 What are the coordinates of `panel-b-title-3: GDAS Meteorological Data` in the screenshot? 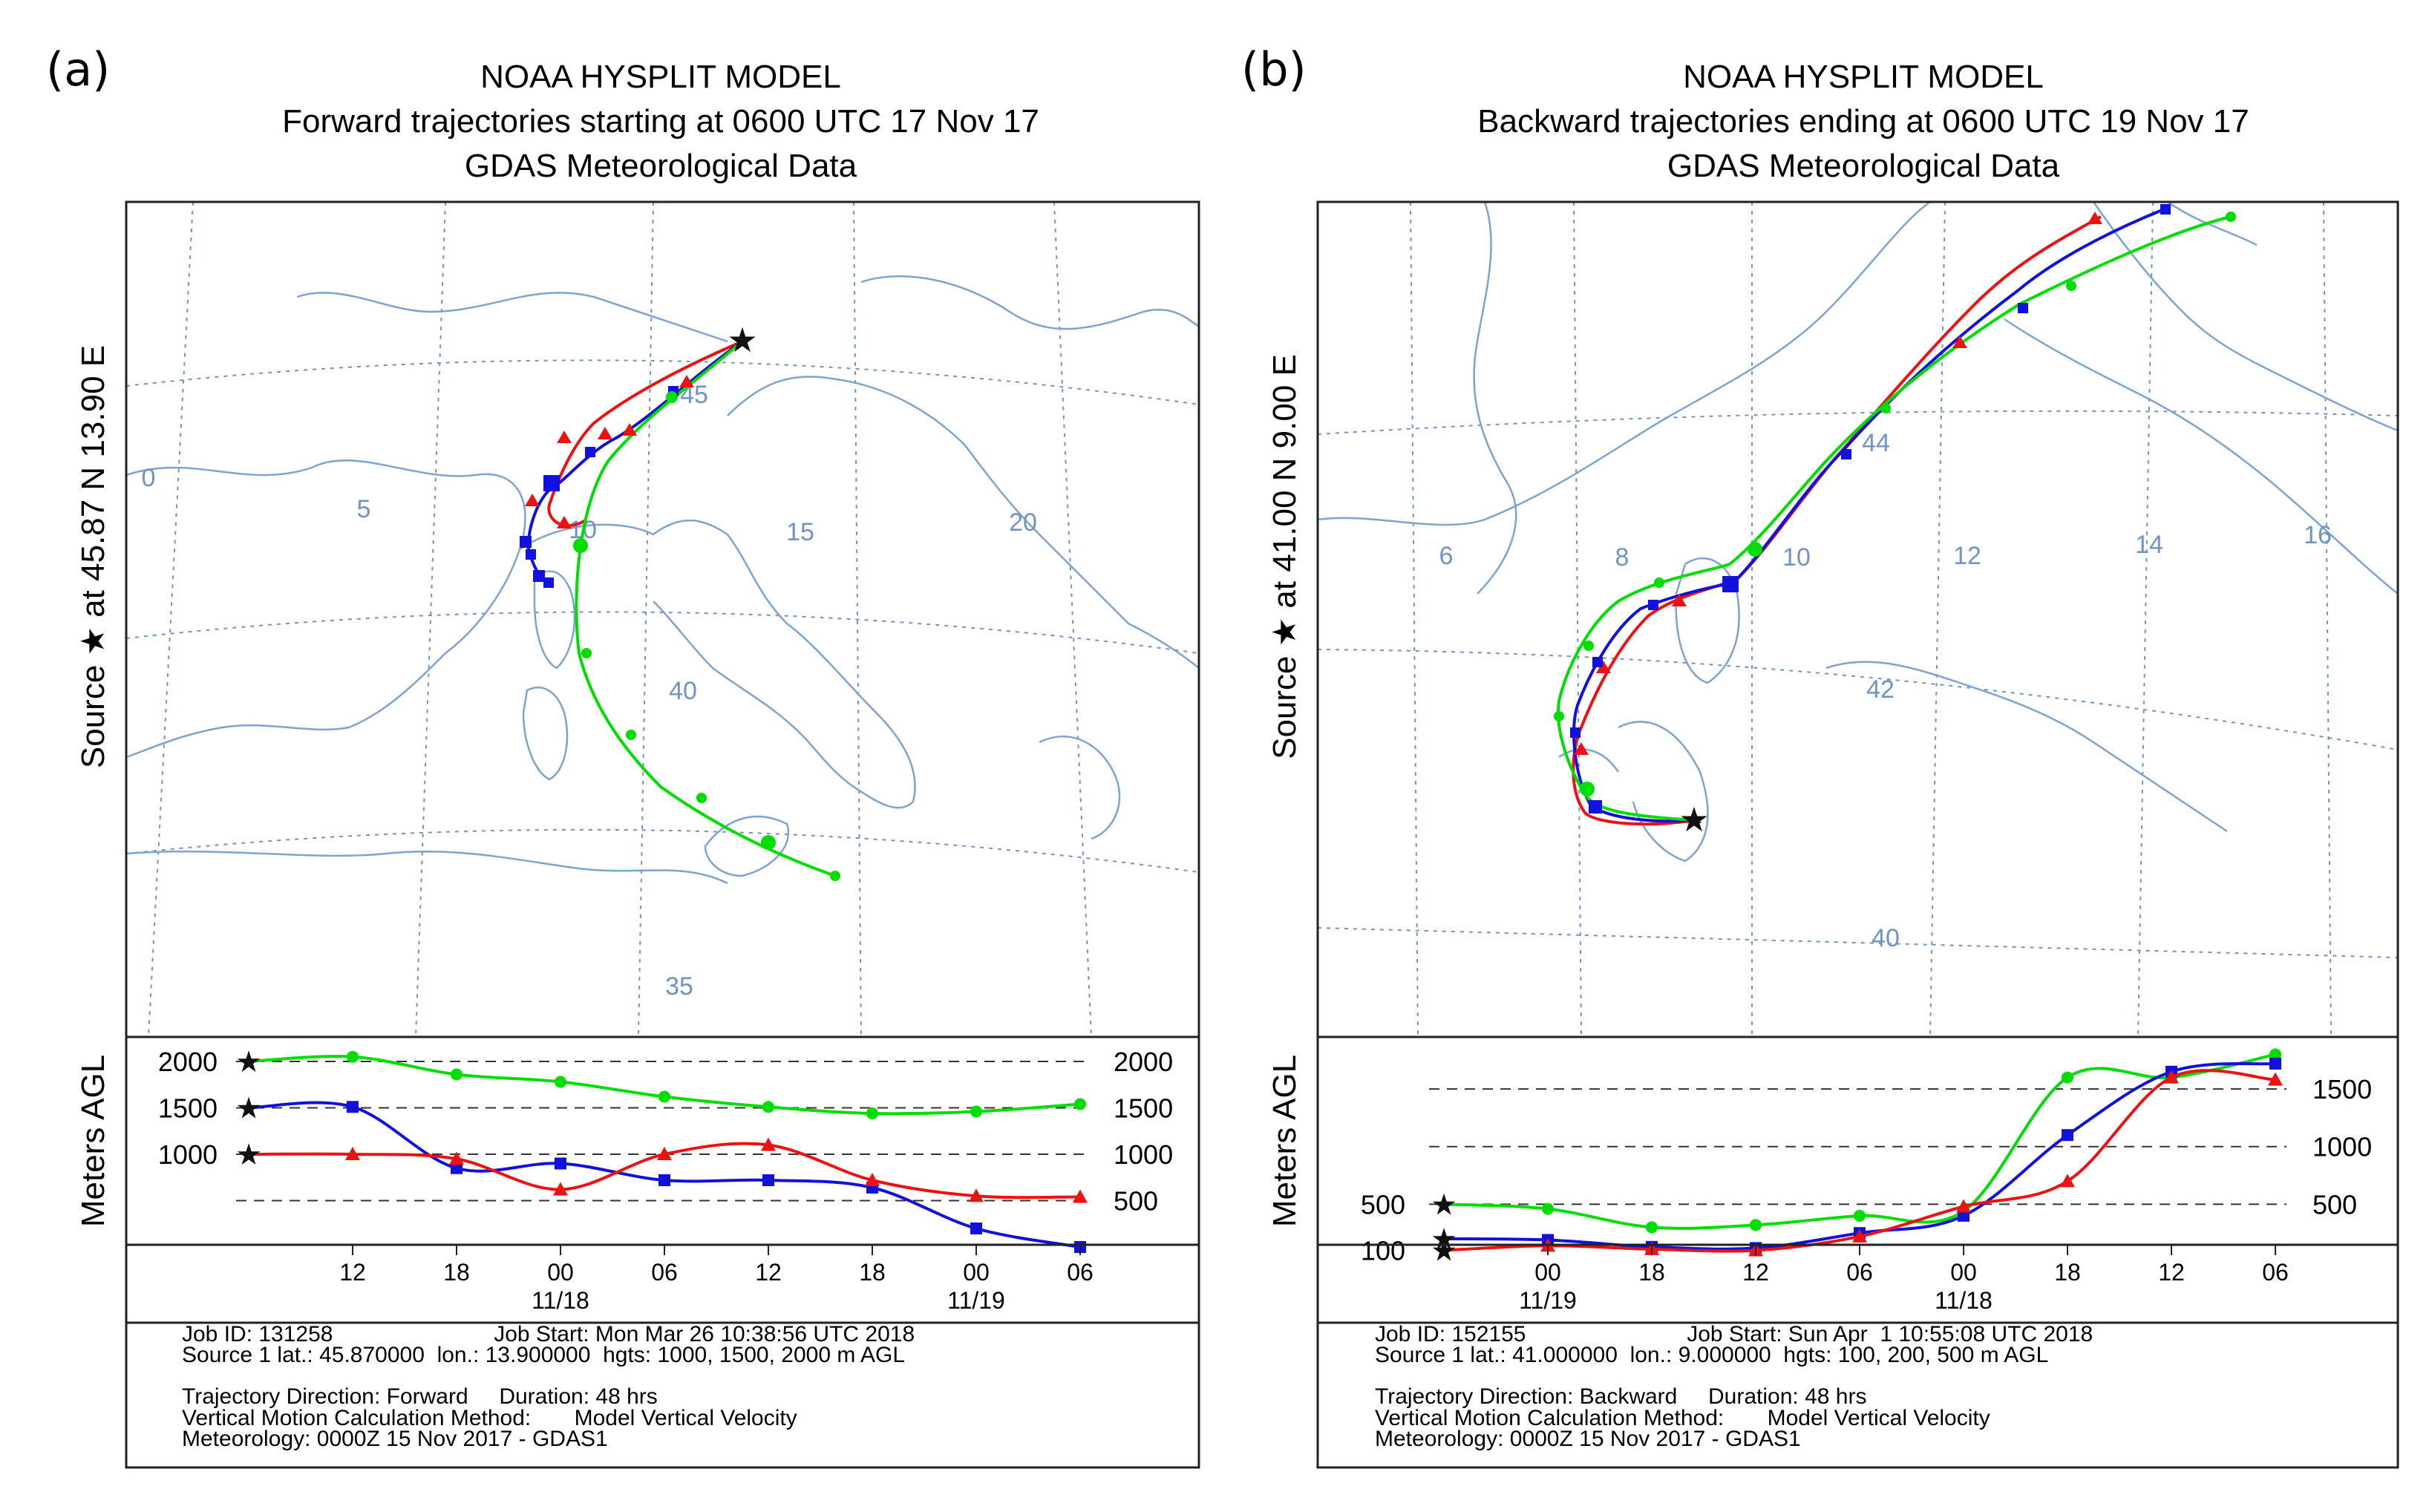 It's located at (1864, 166).